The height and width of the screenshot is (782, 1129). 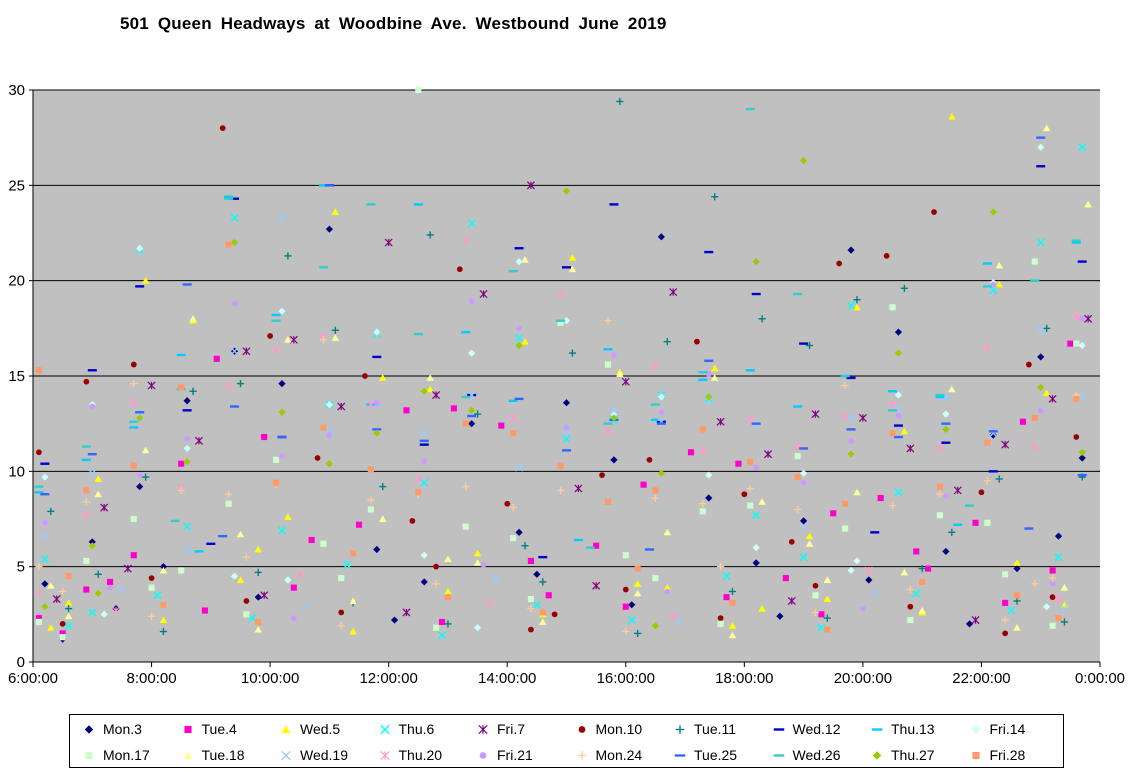 I want to click on square-marker-icon, so click(x=89, y=755).